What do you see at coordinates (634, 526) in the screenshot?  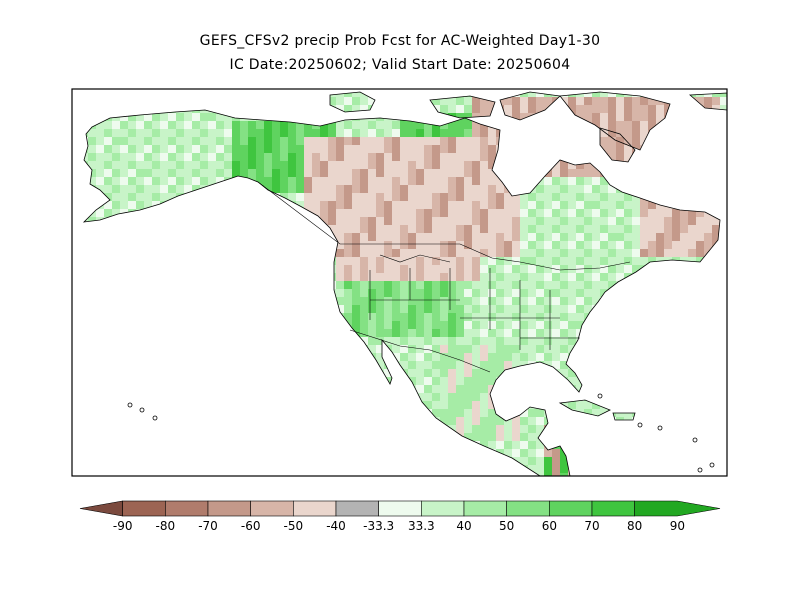 I see `legend-label: 80` at bounding box center [634, 526].